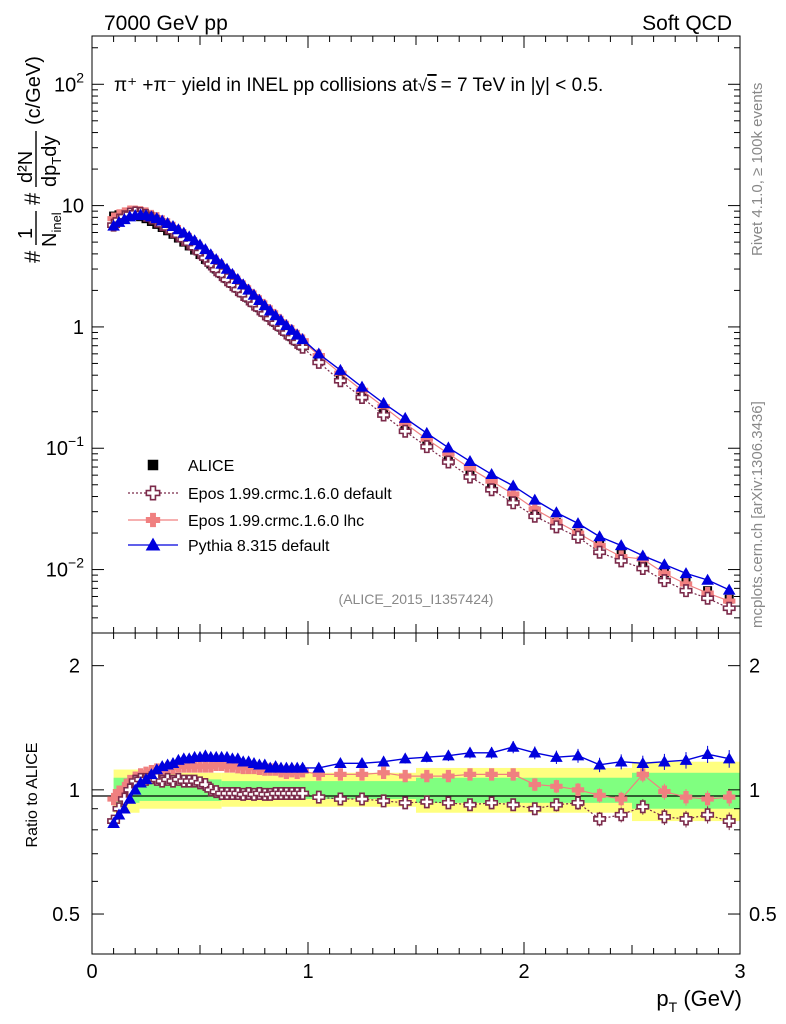 This screenshot has width=786, height=1024. I want to click on header-left: 7000 GeV pp, so click(166, 23).